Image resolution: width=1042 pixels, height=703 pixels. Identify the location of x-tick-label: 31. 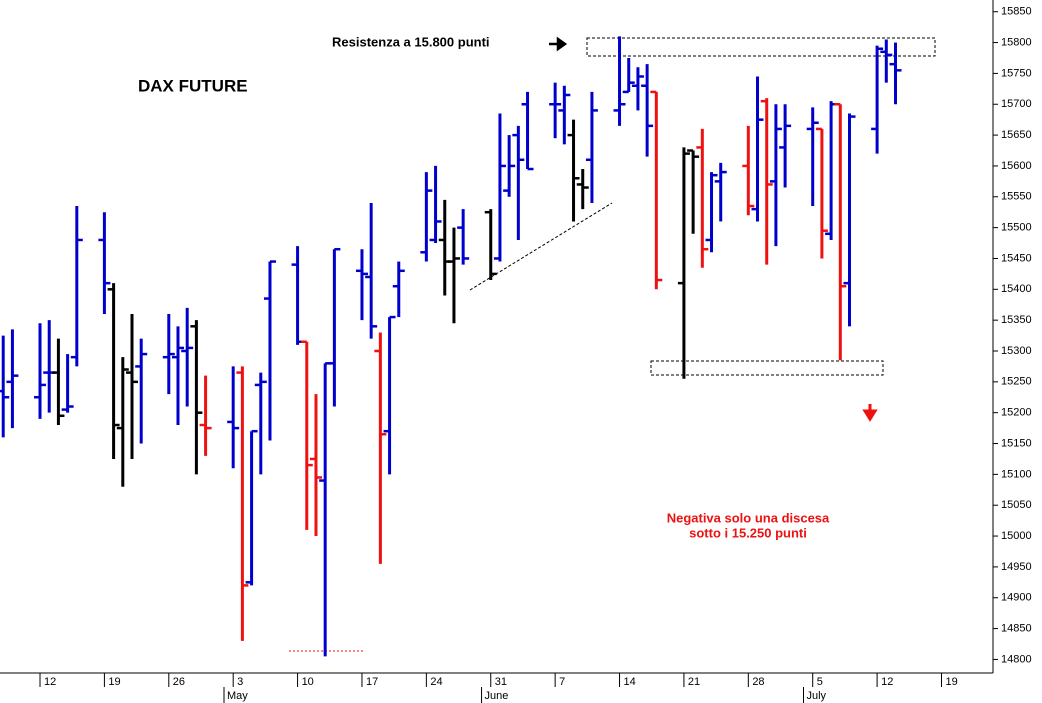
(501, 682).